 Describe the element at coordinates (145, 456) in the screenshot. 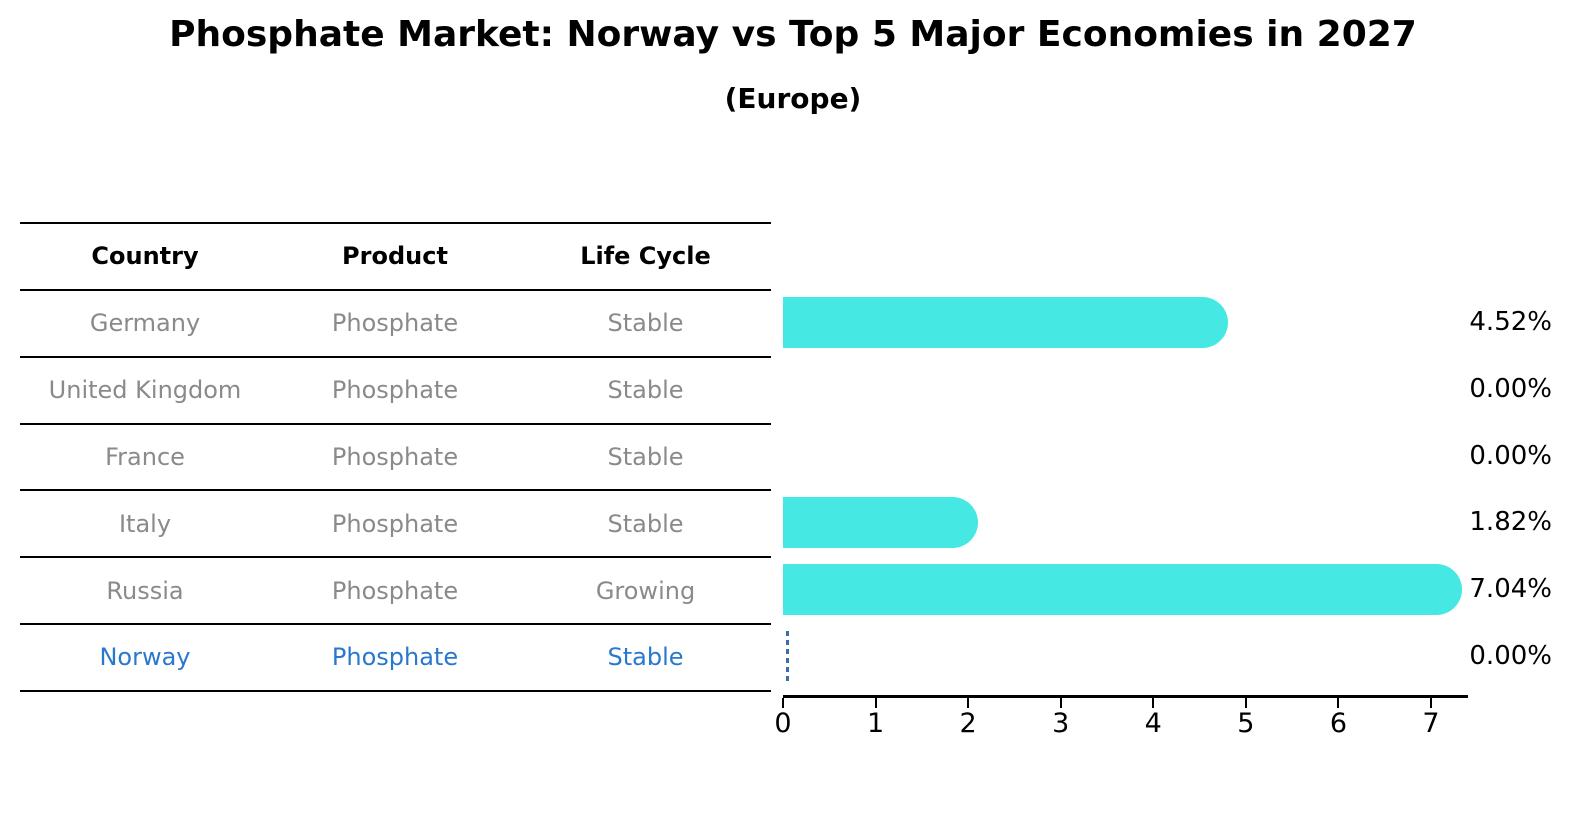

I see `cell-country: France` at that location.